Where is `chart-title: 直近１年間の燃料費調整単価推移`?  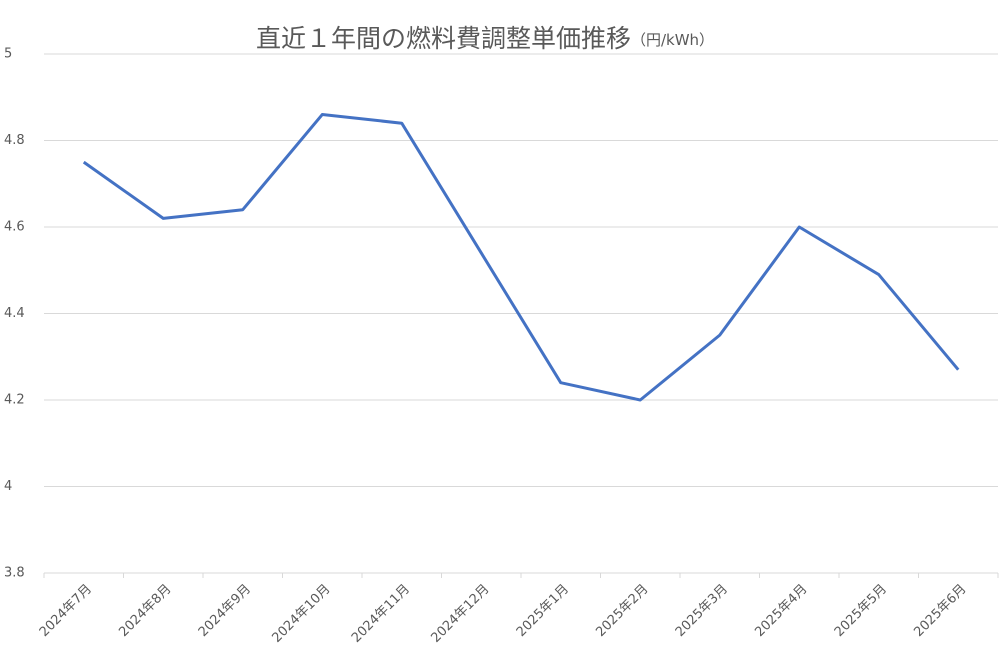
chart-title: 直近１年間の燃料費調整単価推移 is located at coordinates (443, 38).